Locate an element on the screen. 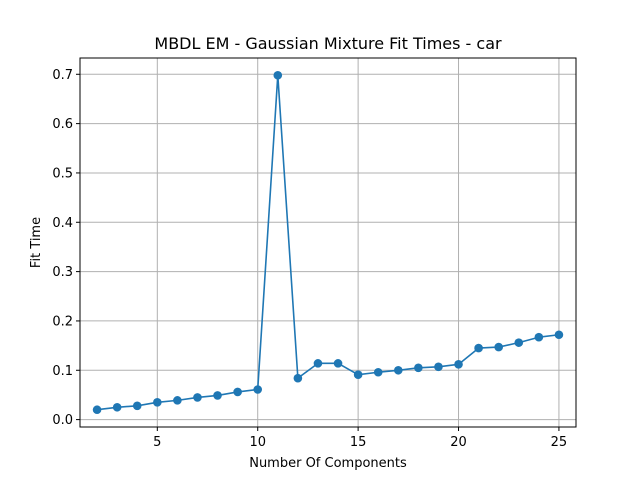 The image size is (640, 480). y-tick-label: 0.4 is located at coordinates (62, 223).